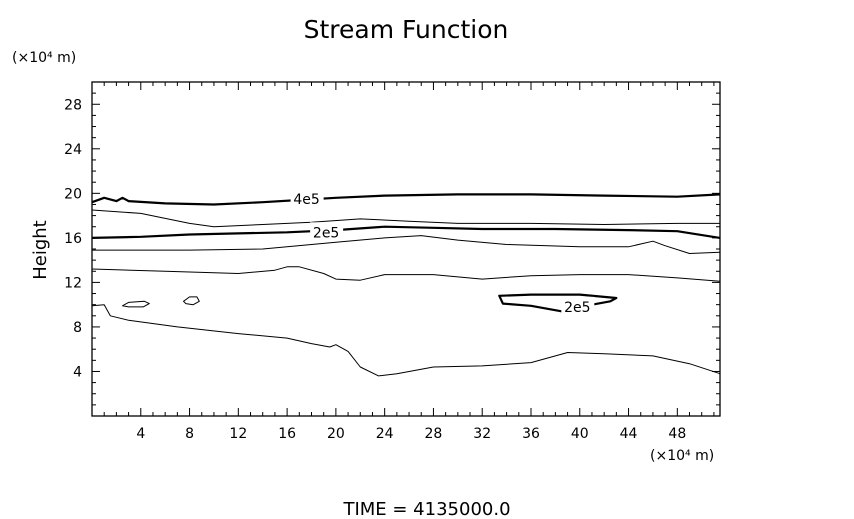 The height and width of the screenshot is (519, 854). I want to click on x-tick-label: 32, so click(482, 434).